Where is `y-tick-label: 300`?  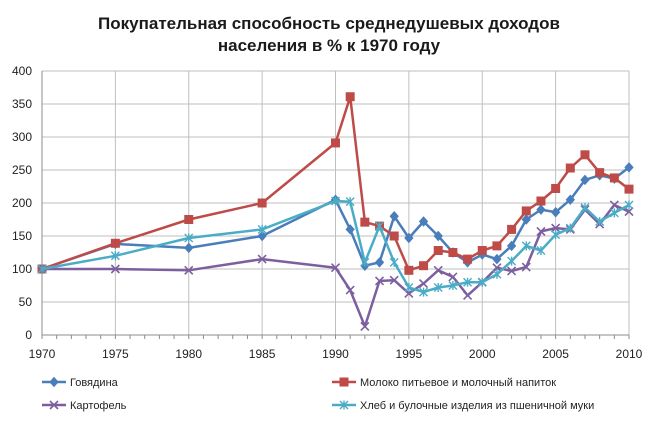 y-tick-label: 300 is located at coordinates (22, 137).